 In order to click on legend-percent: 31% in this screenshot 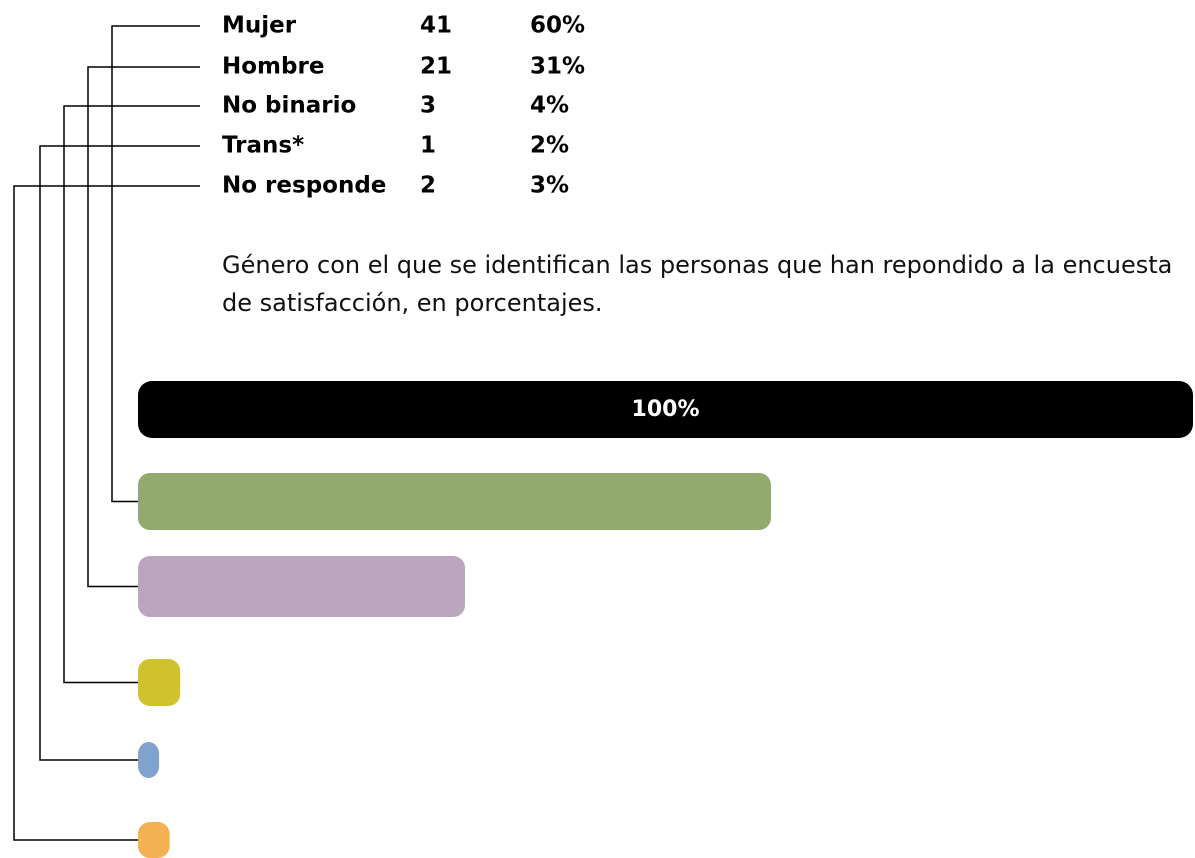, I will do `click(557, 67)`.